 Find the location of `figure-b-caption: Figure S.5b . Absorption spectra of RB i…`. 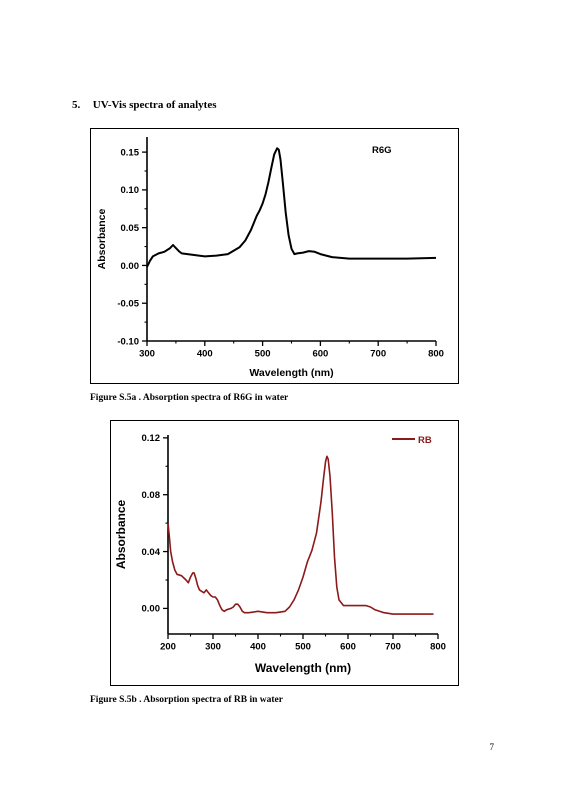

figure-b-caption: Figure S.5b . Absorption spectra of RB i… is located at coordinates (186, 700).